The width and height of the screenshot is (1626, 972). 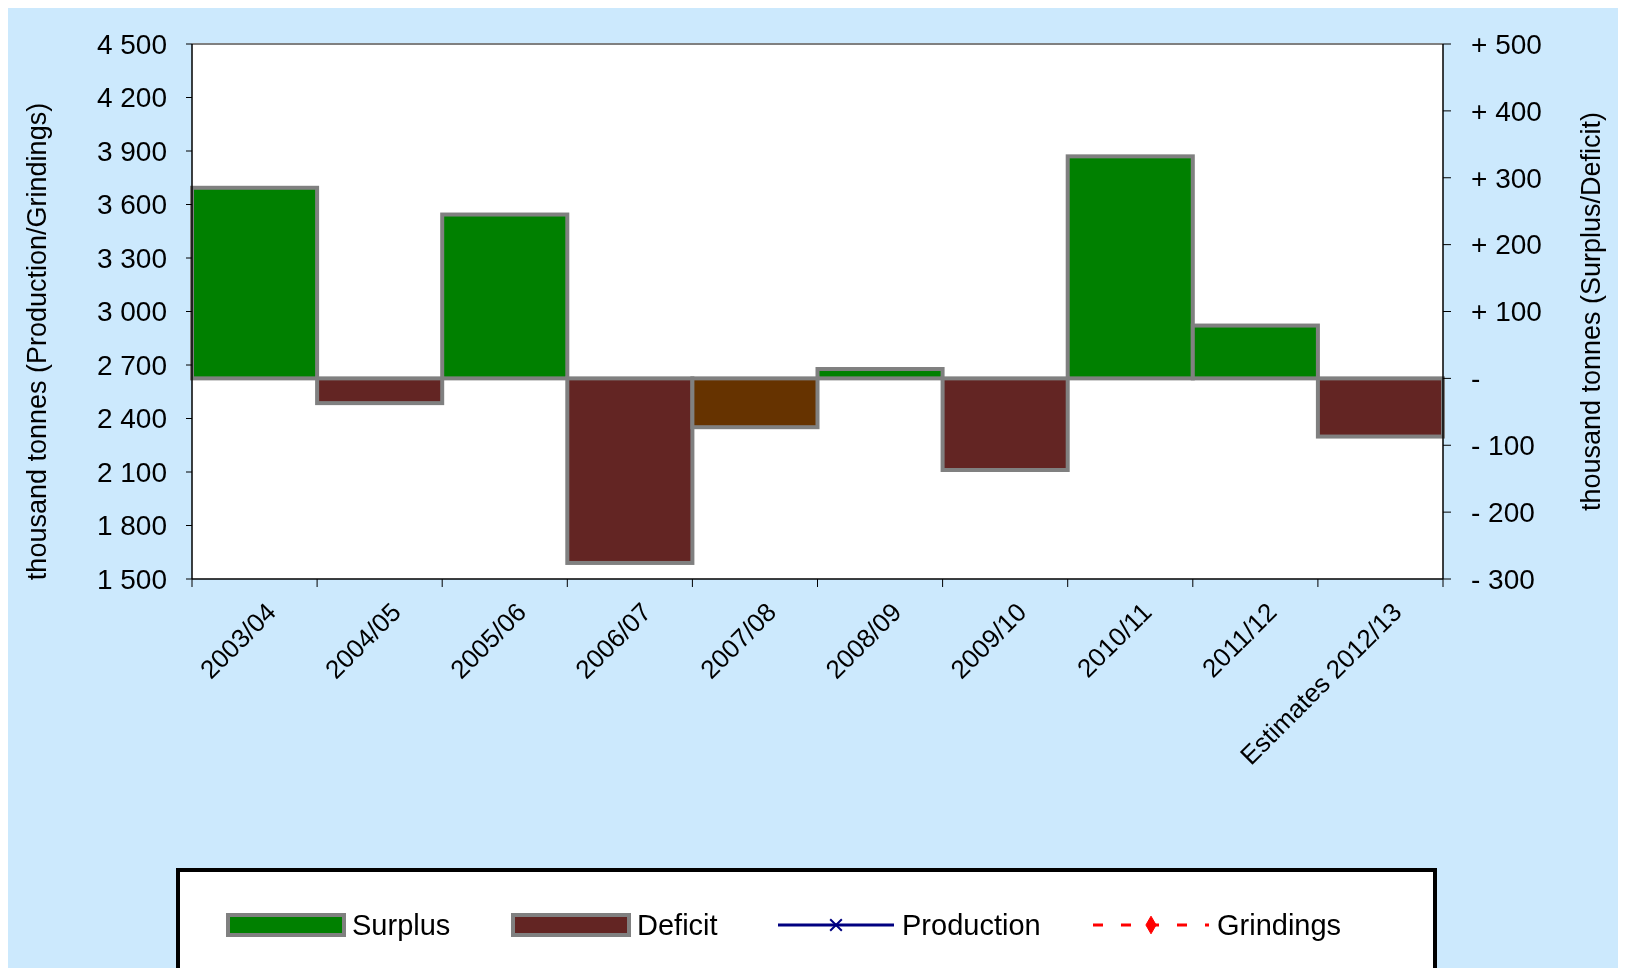 I want to click on y2-tick-label: + 100, so click(x=1506, y=312).